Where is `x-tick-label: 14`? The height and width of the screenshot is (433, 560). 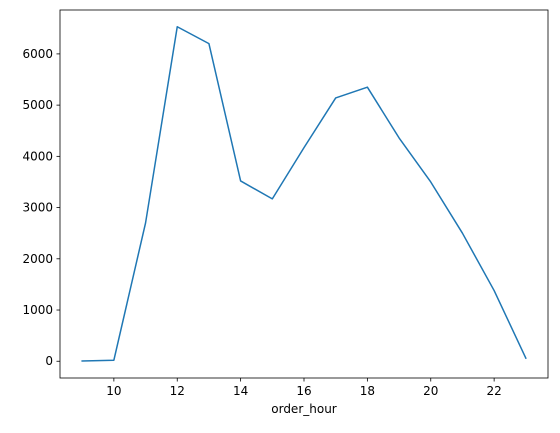 x-tick-label: 14 is located at coordinates (240, 391).